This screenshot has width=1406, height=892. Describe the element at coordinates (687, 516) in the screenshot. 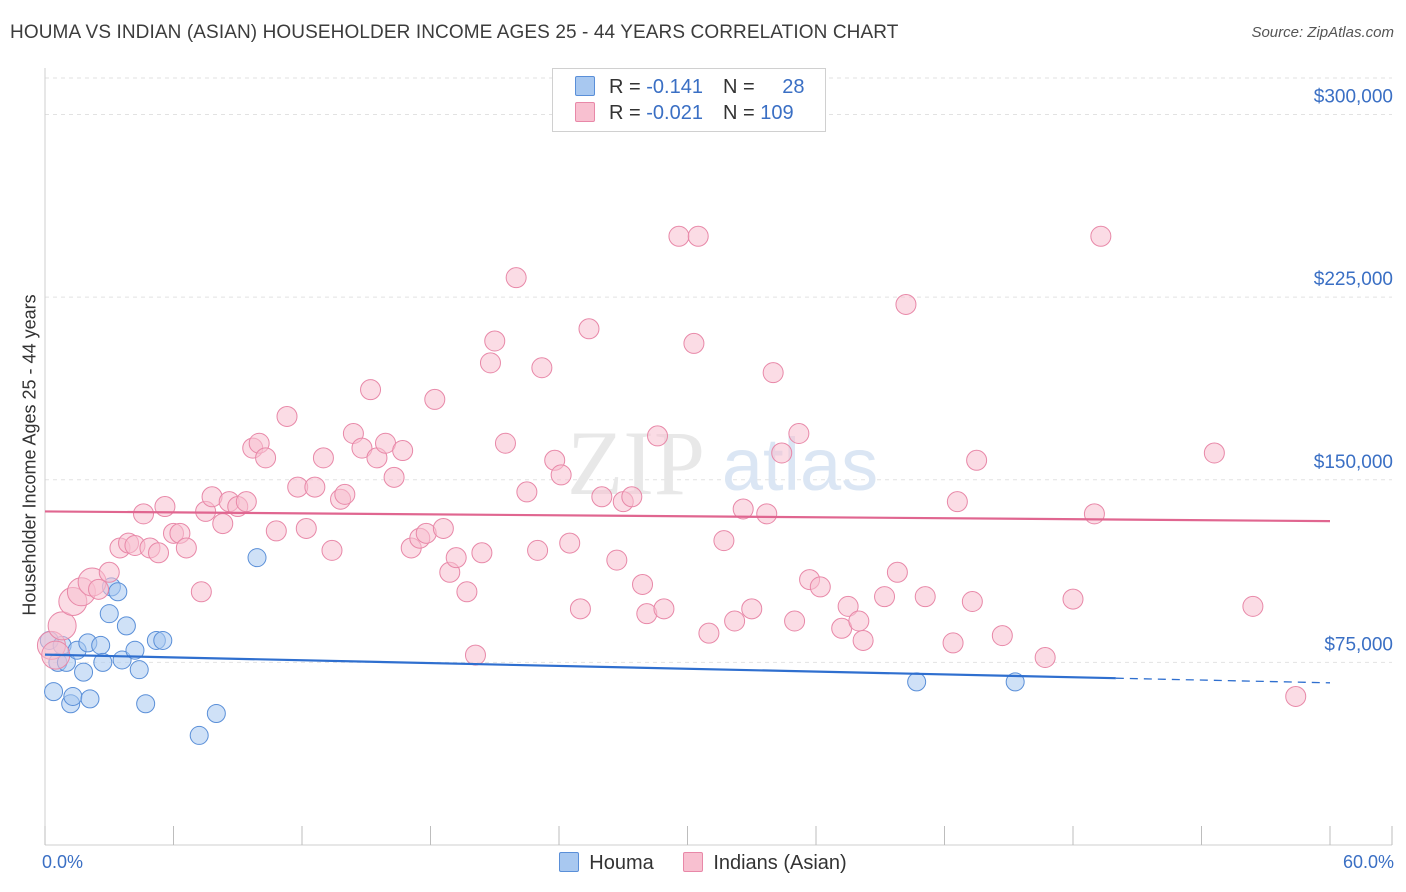

I see `indians-trend-line` at that location.